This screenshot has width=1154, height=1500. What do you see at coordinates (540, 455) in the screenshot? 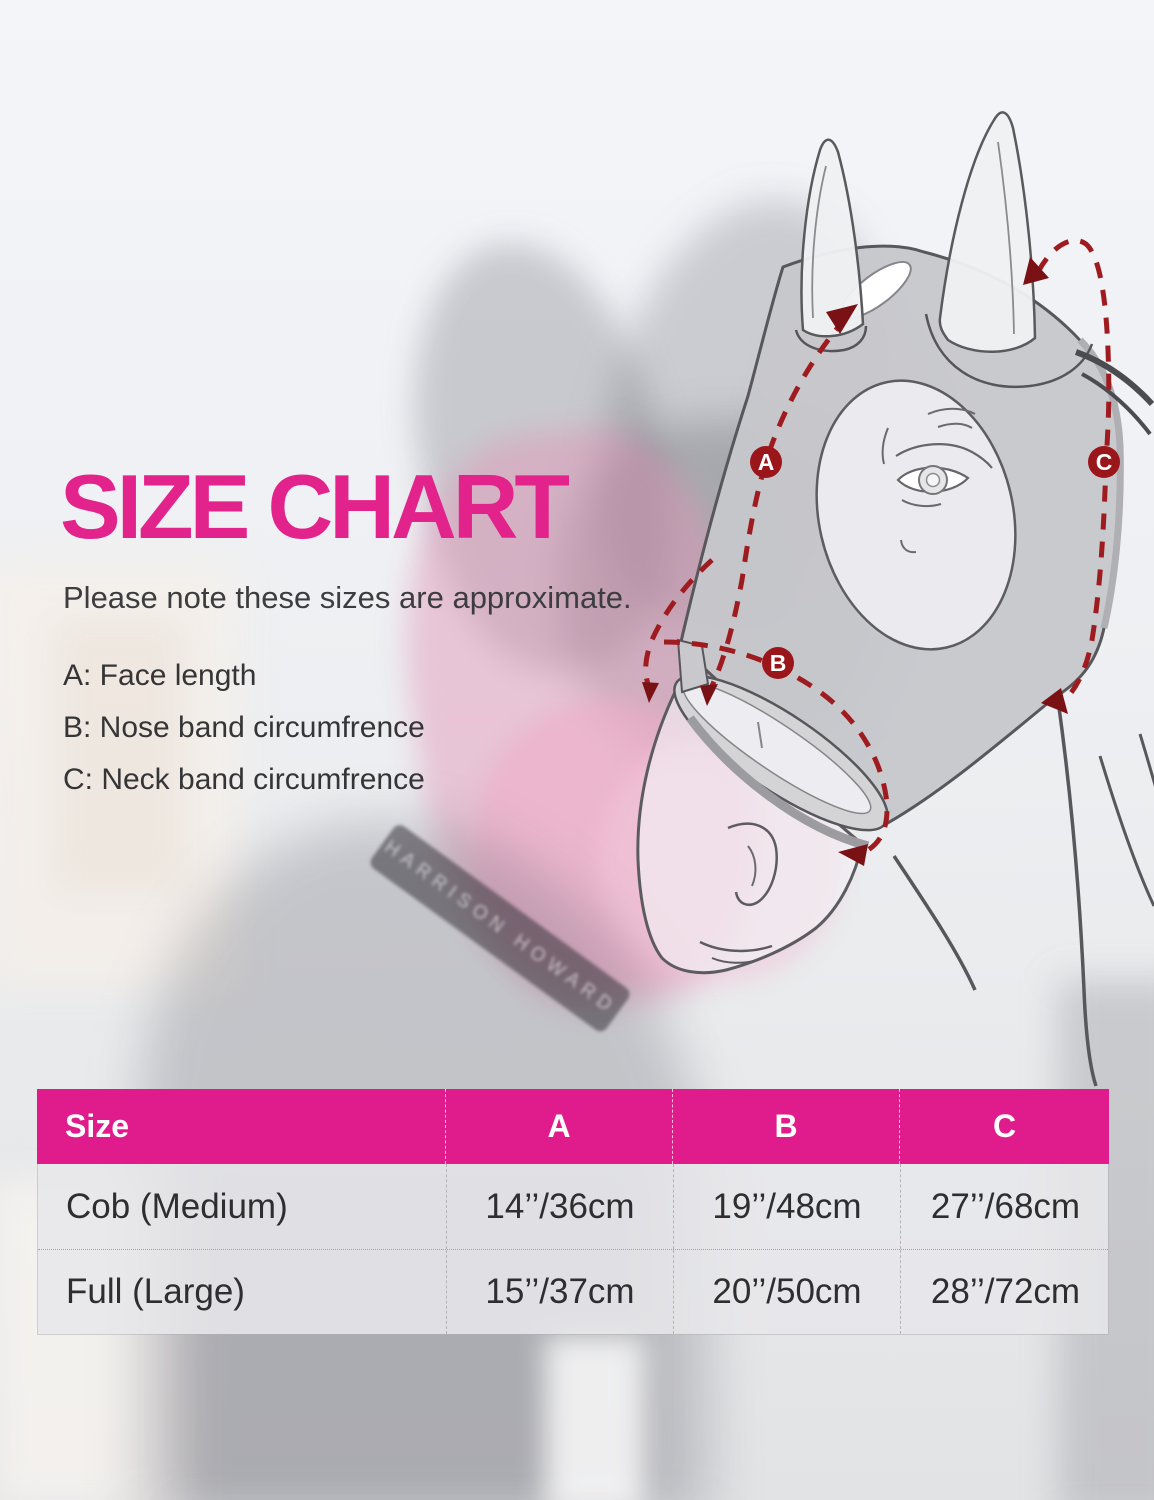
I see `photo-horse-ear` at bounding box center [540, 455].